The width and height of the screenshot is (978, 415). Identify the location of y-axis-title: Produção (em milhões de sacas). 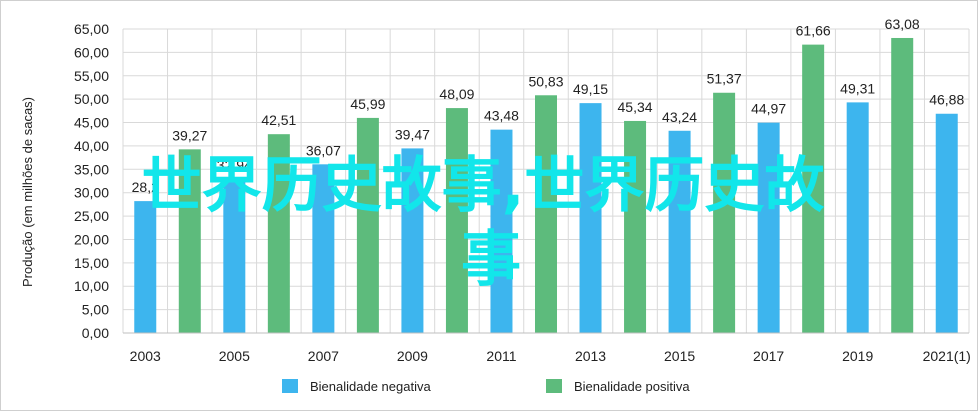
(27, 192).